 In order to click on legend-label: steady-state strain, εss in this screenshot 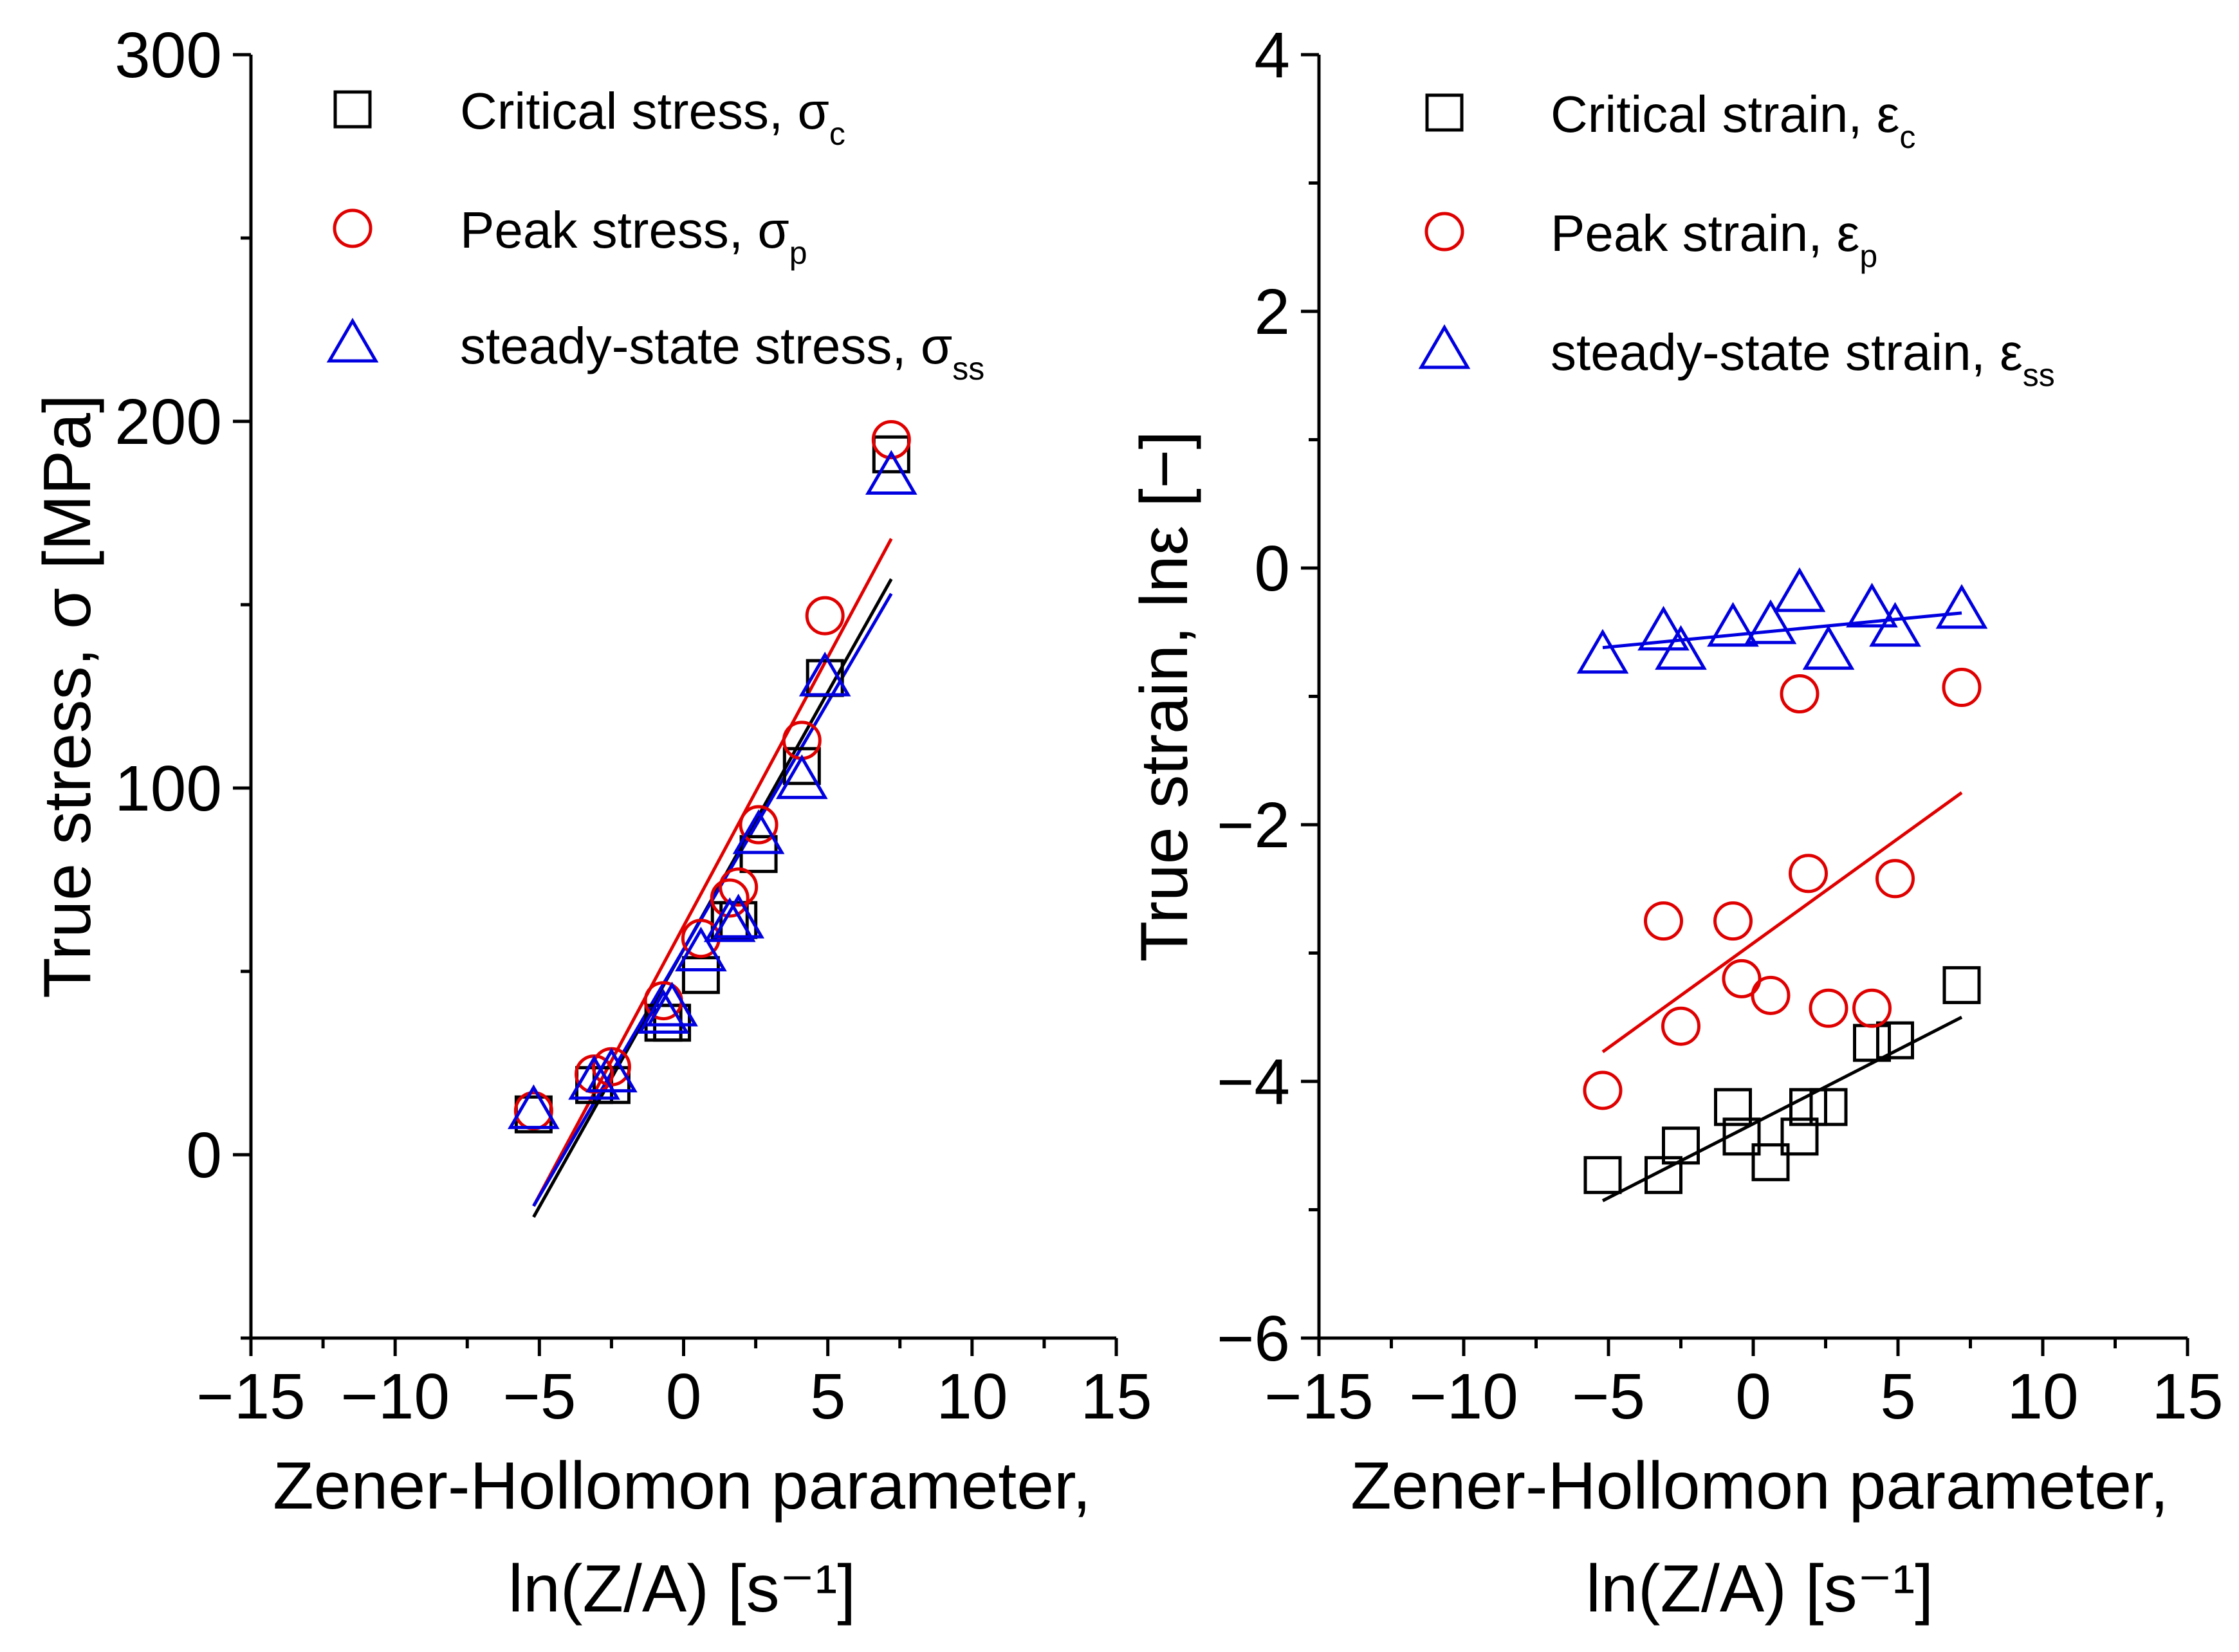, I will do `click(1803, 358)`.